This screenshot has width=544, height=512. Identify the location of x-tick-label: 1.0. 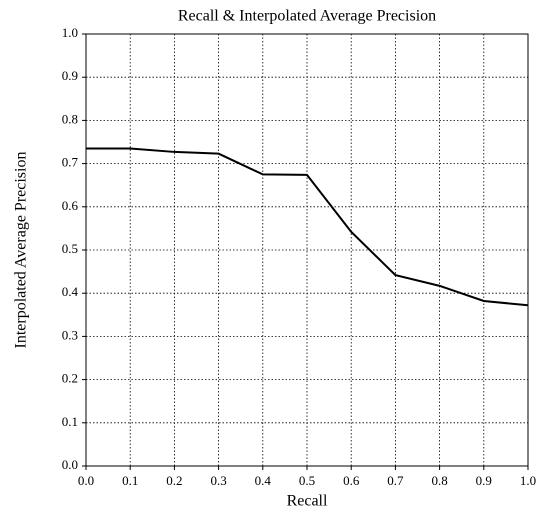
(528, 480).